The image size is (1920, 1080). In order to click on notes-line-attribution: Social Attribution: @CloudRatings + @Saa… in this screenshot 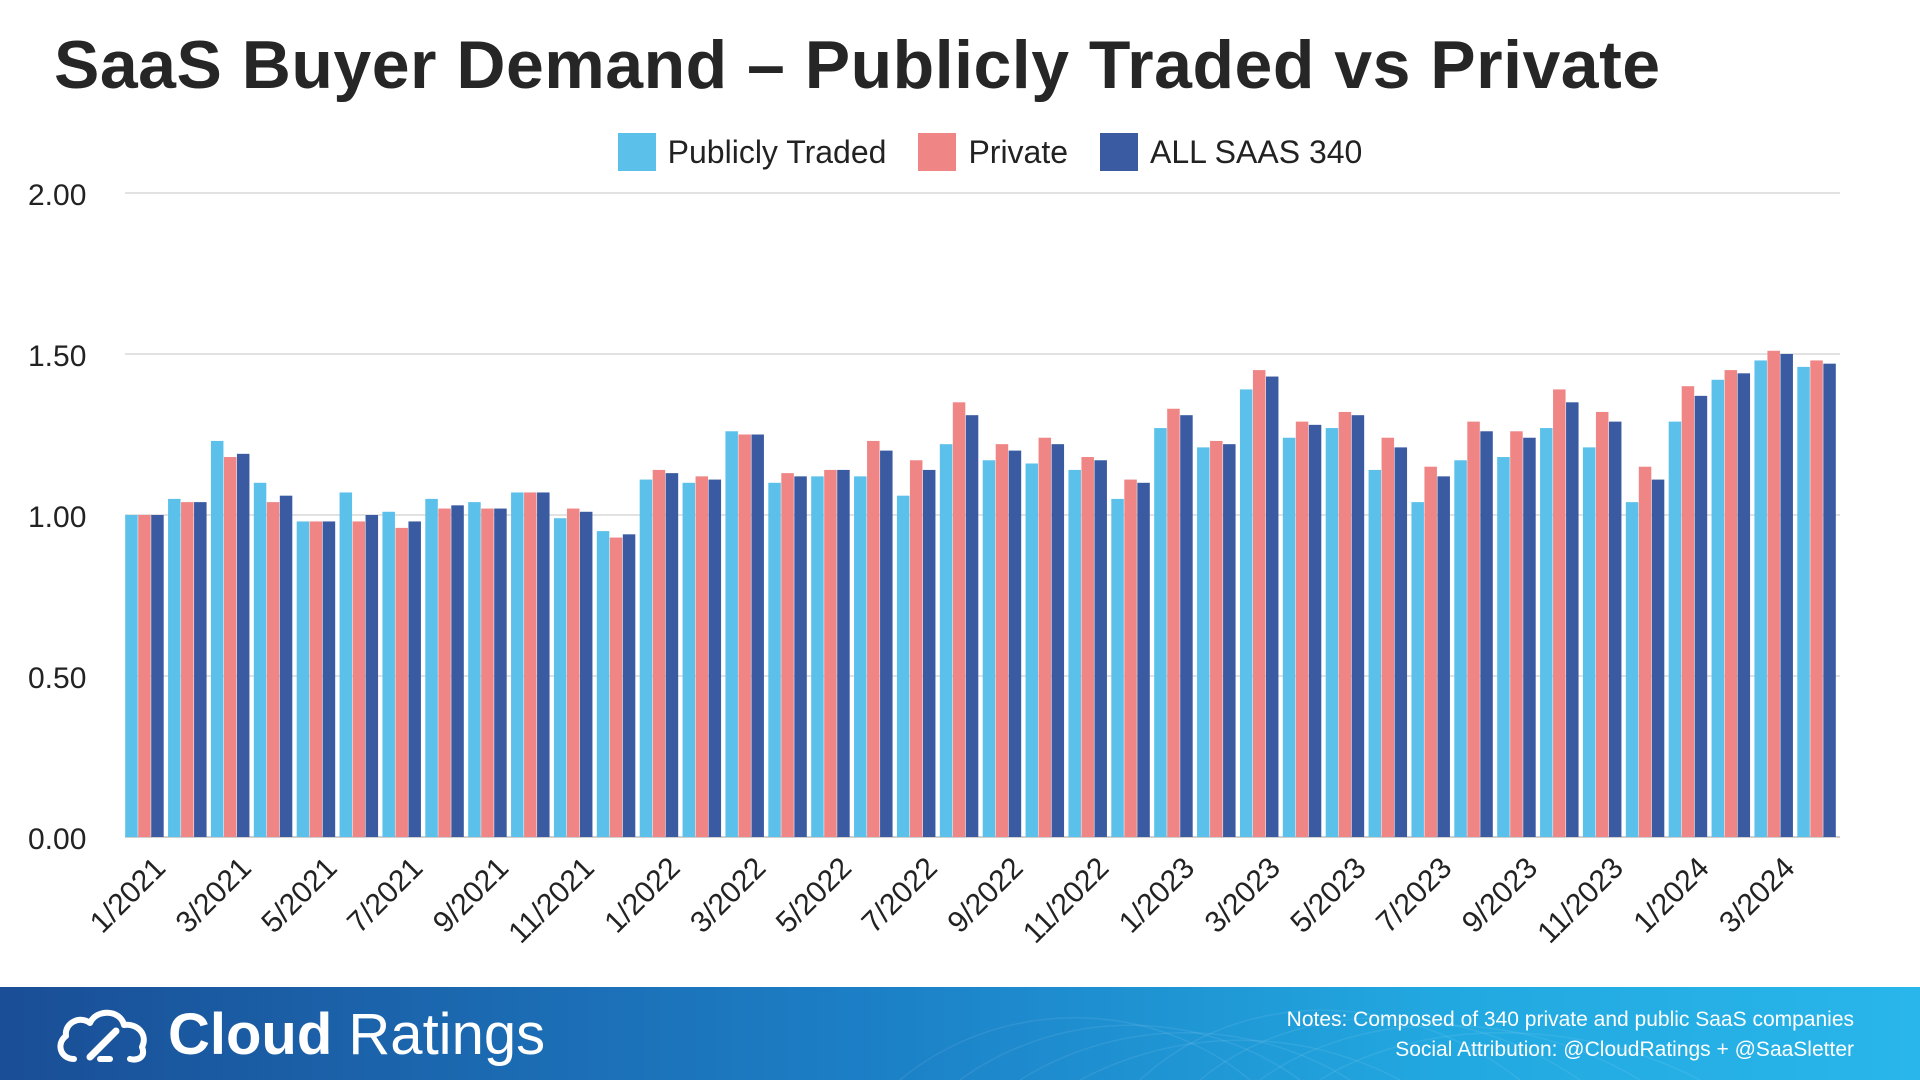, I will do `click(1624, 1049)`.